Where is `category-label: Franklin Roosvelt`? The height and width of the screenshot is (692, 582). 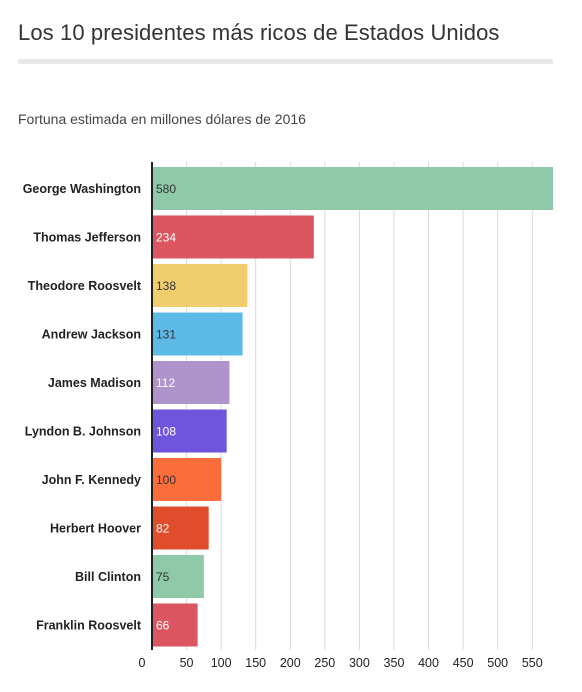
category-label: Franklin Roosvelt is located at coordinates (89, 626).